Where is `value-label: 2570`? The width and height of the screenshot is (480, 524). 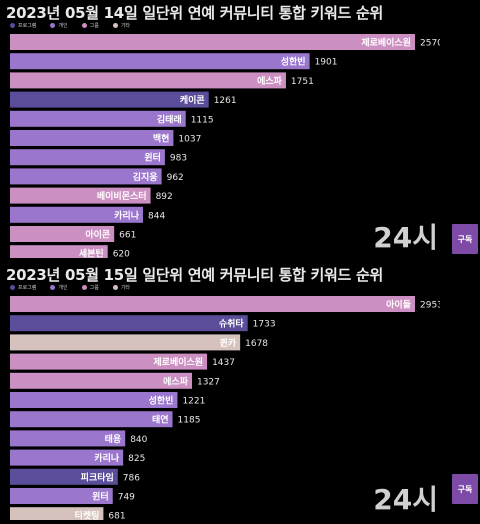
value-label: 2570 is located at coordinates (430, 44).